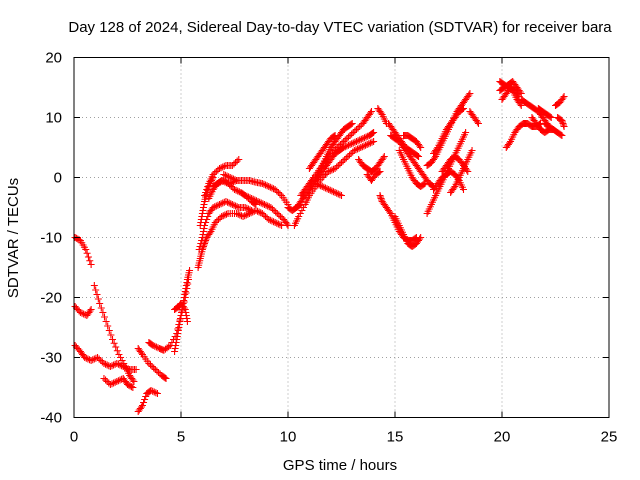 Image resolution: width=640 pixels, height=480 pixels. Describe the element at coordinates (398, 218) in the screenshot. I see `series-arc29` at that location.